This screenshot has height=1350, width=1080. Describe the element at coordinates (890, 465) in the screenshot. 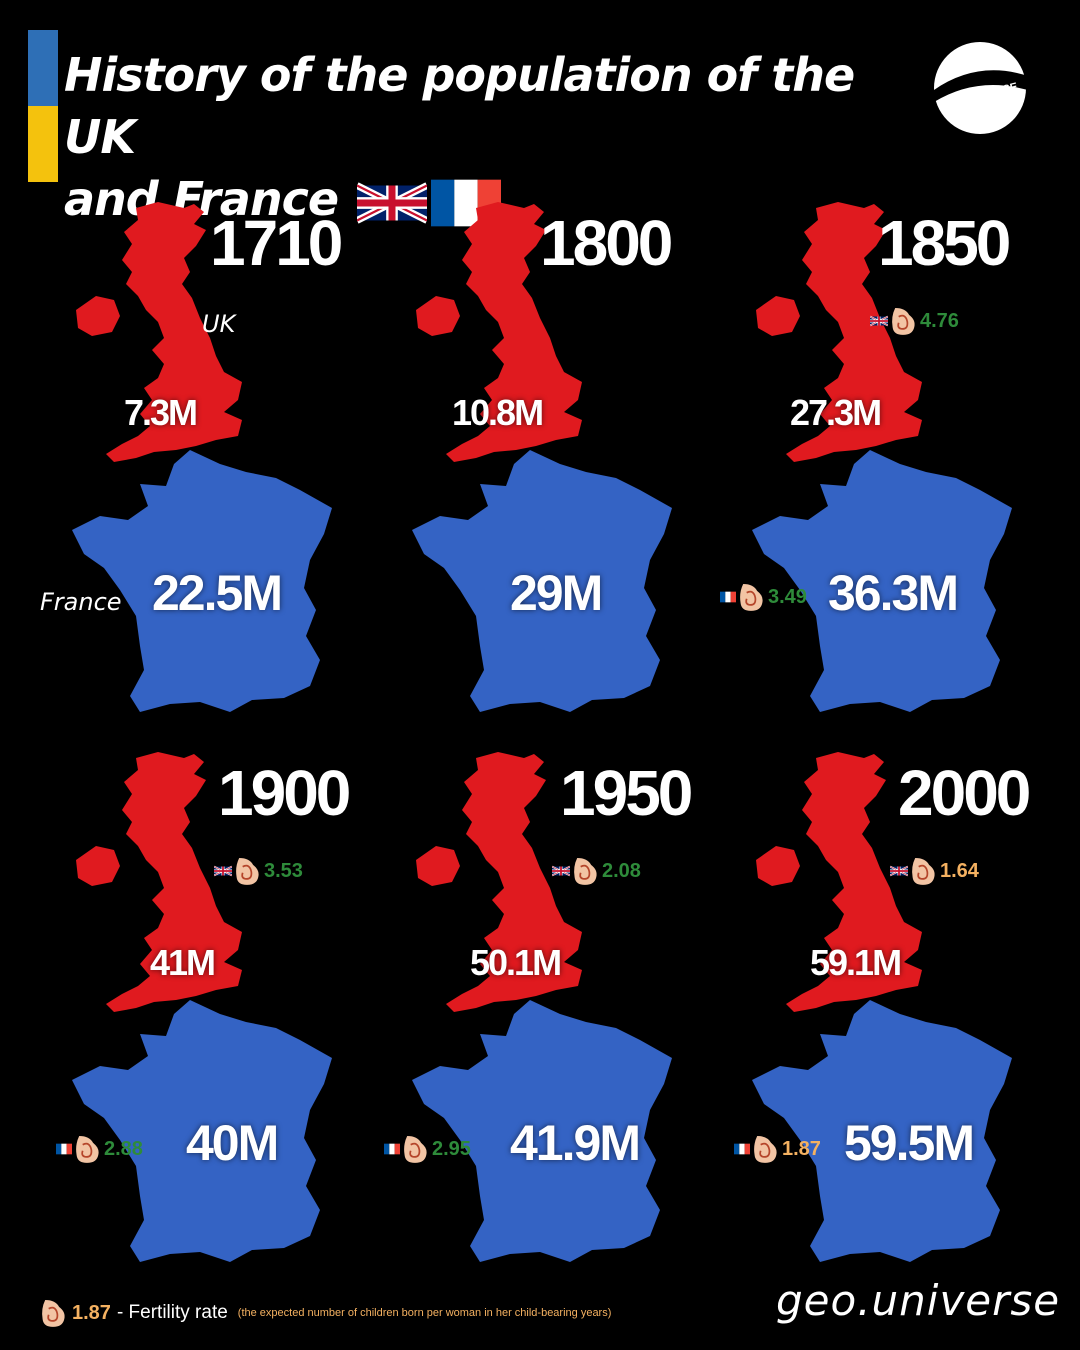

I see `panel-1850: 1850 4.76 27.3M 3.49 36.3M` at that location.